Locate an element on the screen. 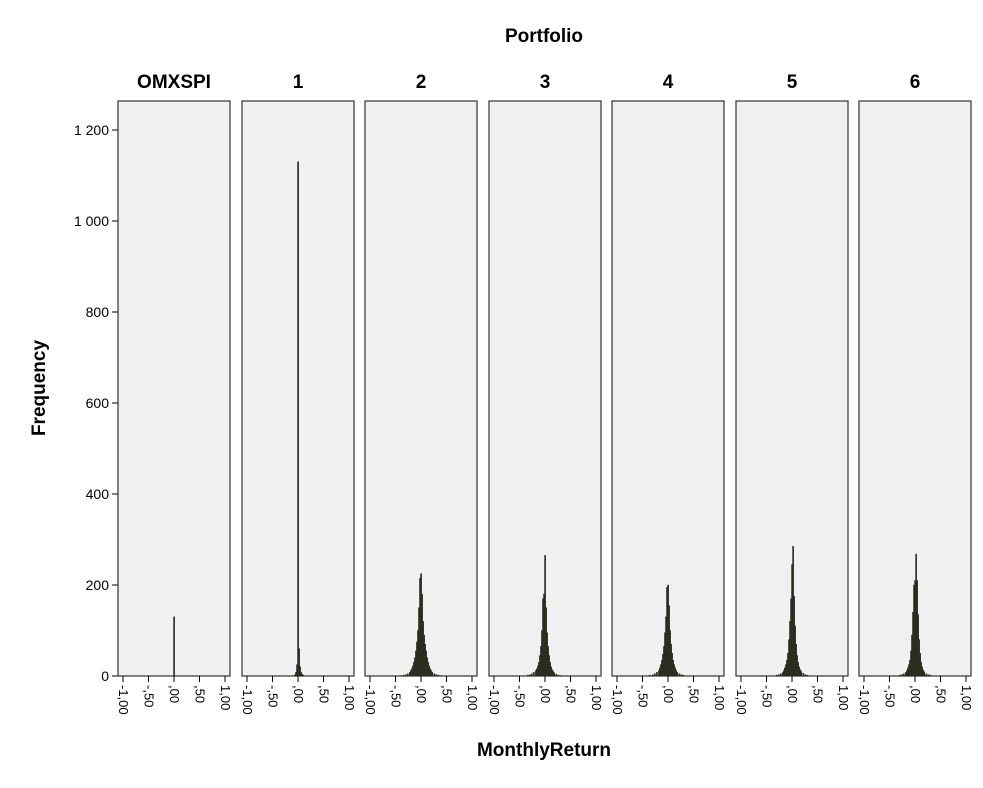 The width and height of the screenshot is (983, 788). panel-header: OMXSPI is located at coordinates (174, 82).